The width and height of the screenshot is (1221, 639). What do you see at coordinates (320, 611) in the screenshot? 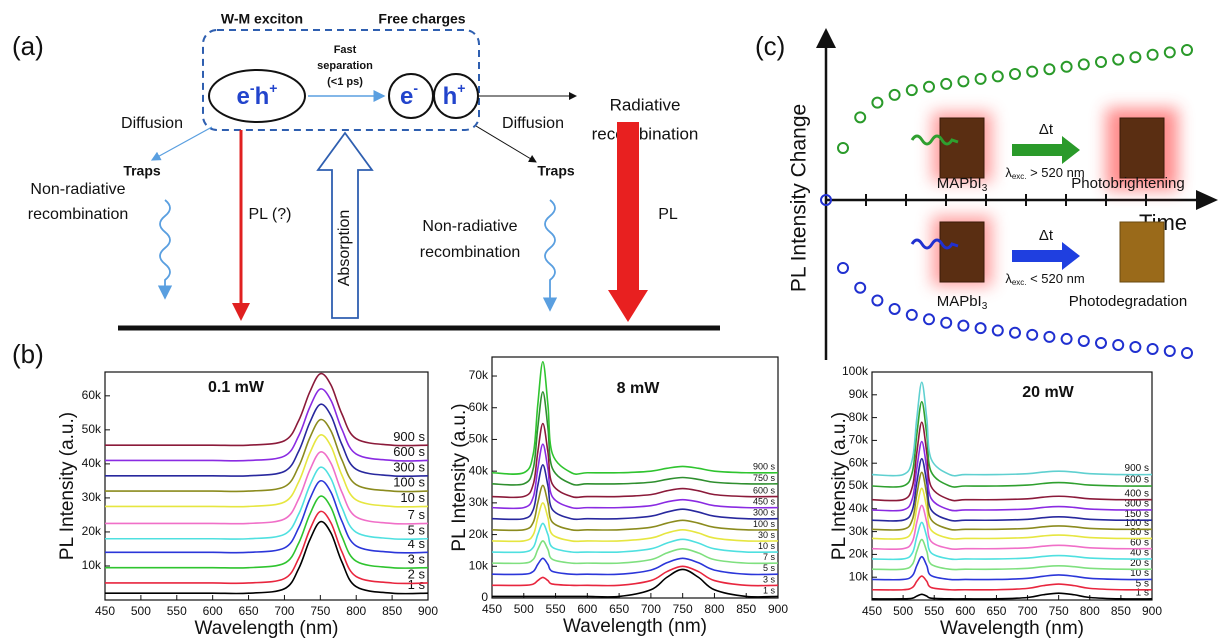
I see `x-tick-label: 750` at bounding box center [320, 611].